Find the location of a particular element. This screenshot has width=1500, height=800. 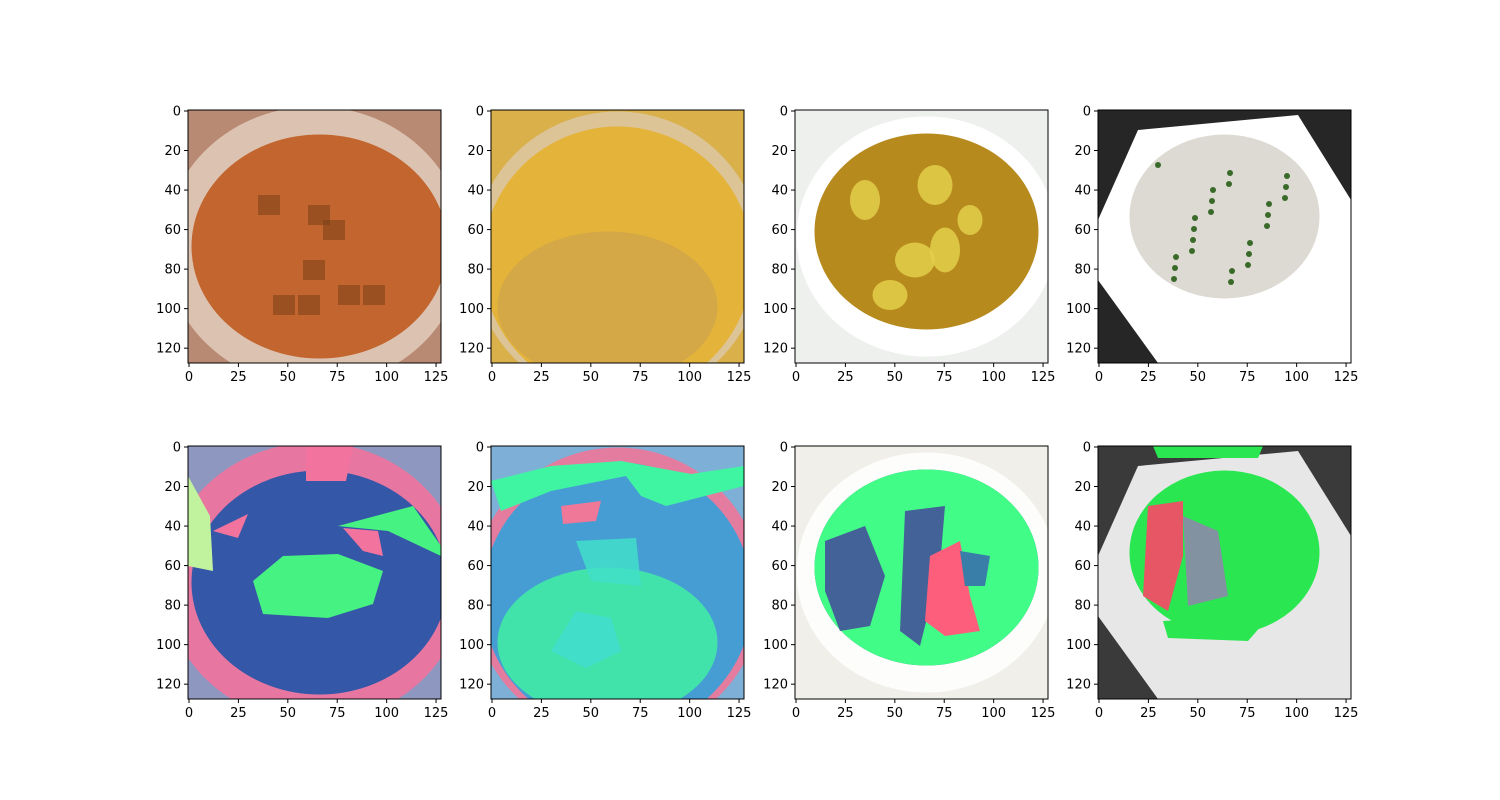

bottom-1-xtick-label: 25 is located at coordinates (238, 713).